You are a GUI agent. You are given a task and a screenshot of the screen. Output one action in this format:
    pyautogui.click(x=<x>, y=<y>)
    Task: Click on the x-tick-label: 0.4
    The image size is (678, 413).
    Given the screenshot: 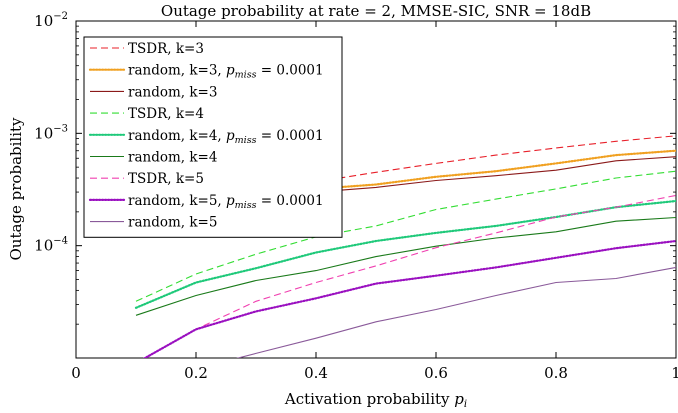 What is the action you would take?
    pyautogui.click(x=316, y=373)
    